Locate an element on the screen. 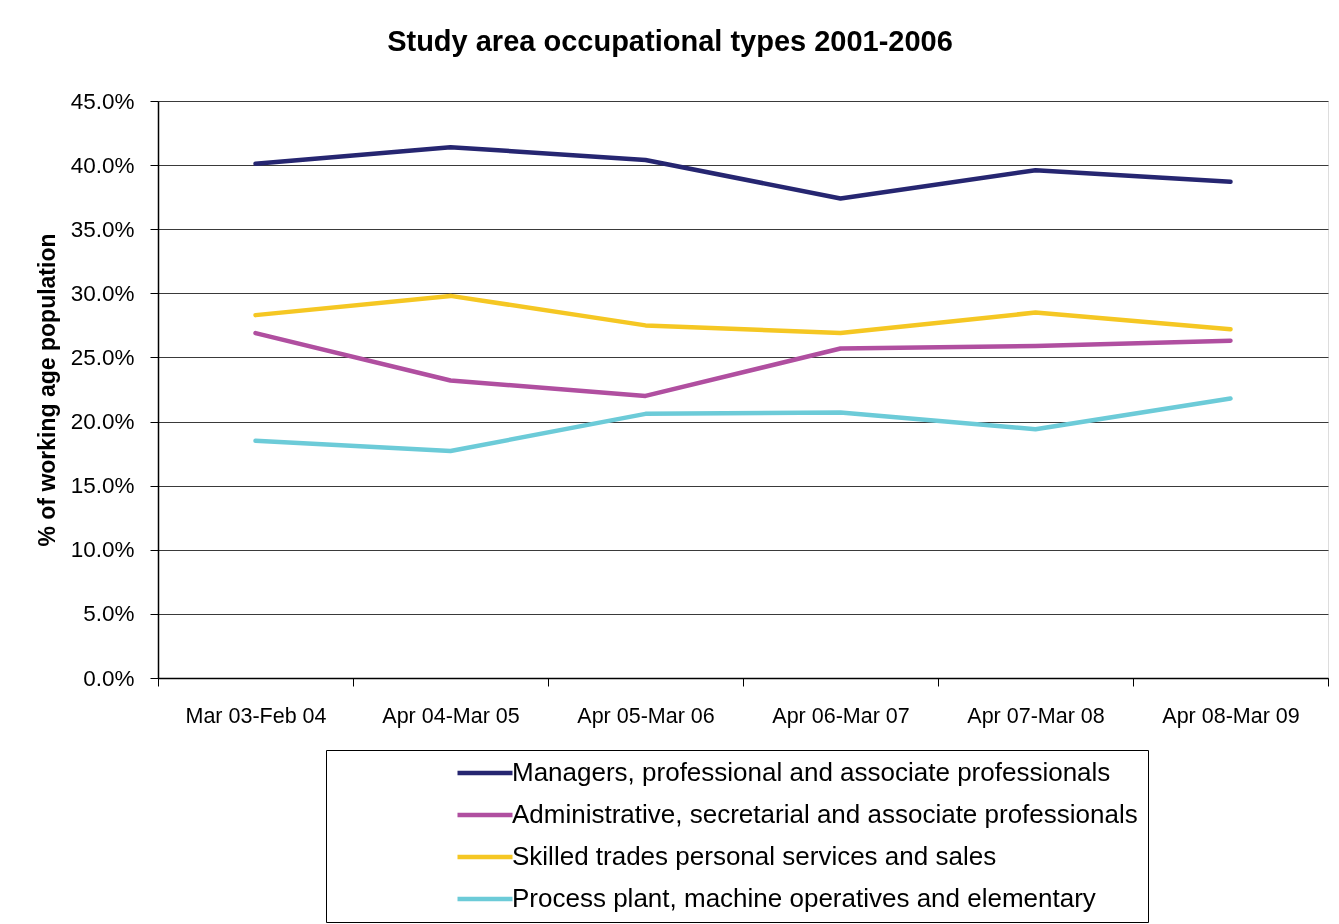 The height and width of the screenshot is (924, 1339). y-tick-label: 5.0% is located at coordinates (109, 614).